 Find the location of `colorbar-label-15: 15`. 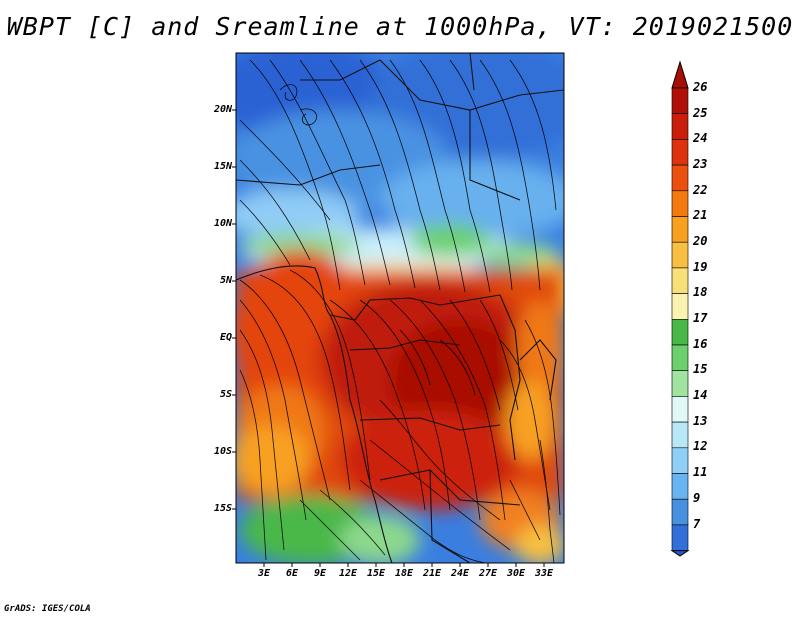

colorbar-label-15: 15 is located at coordinates (700, 369).